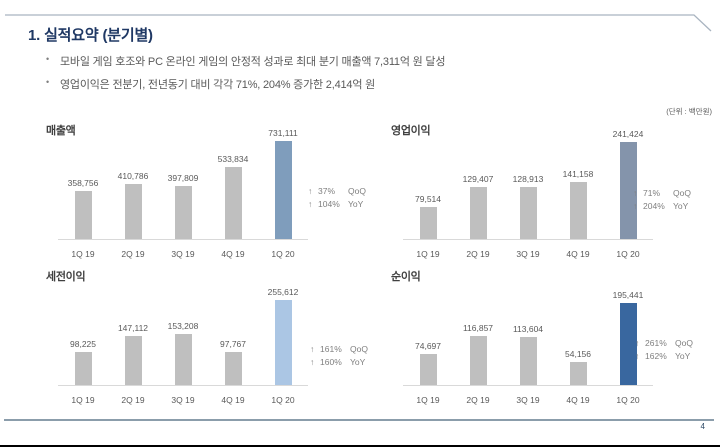 The height and width of the screenshot is (447, 720). I want to click on bar-slot: 98,225, so click(83, 362).